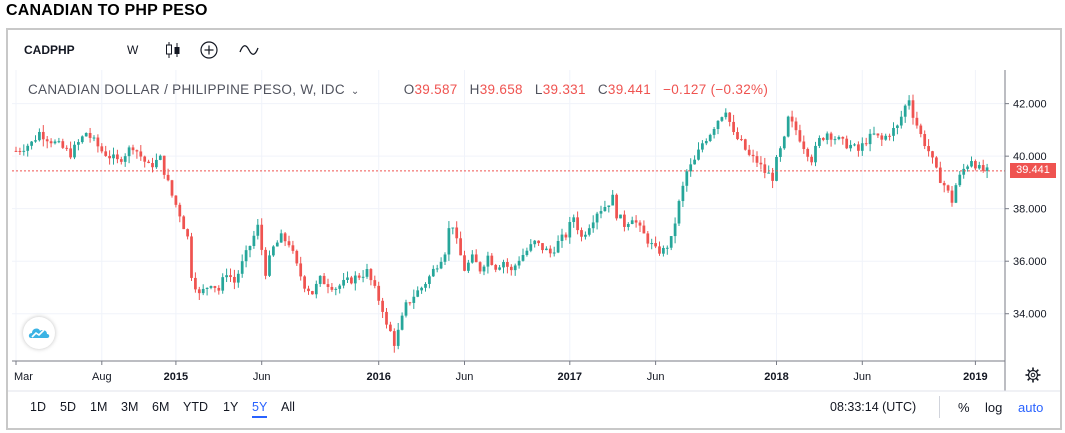 The width and height of the screenshot is (1065, 433). What do you see at coordinates (49, 50) in the screenshot?
I see `symbol-search: CADPHP` at bounding box center [49, 50].